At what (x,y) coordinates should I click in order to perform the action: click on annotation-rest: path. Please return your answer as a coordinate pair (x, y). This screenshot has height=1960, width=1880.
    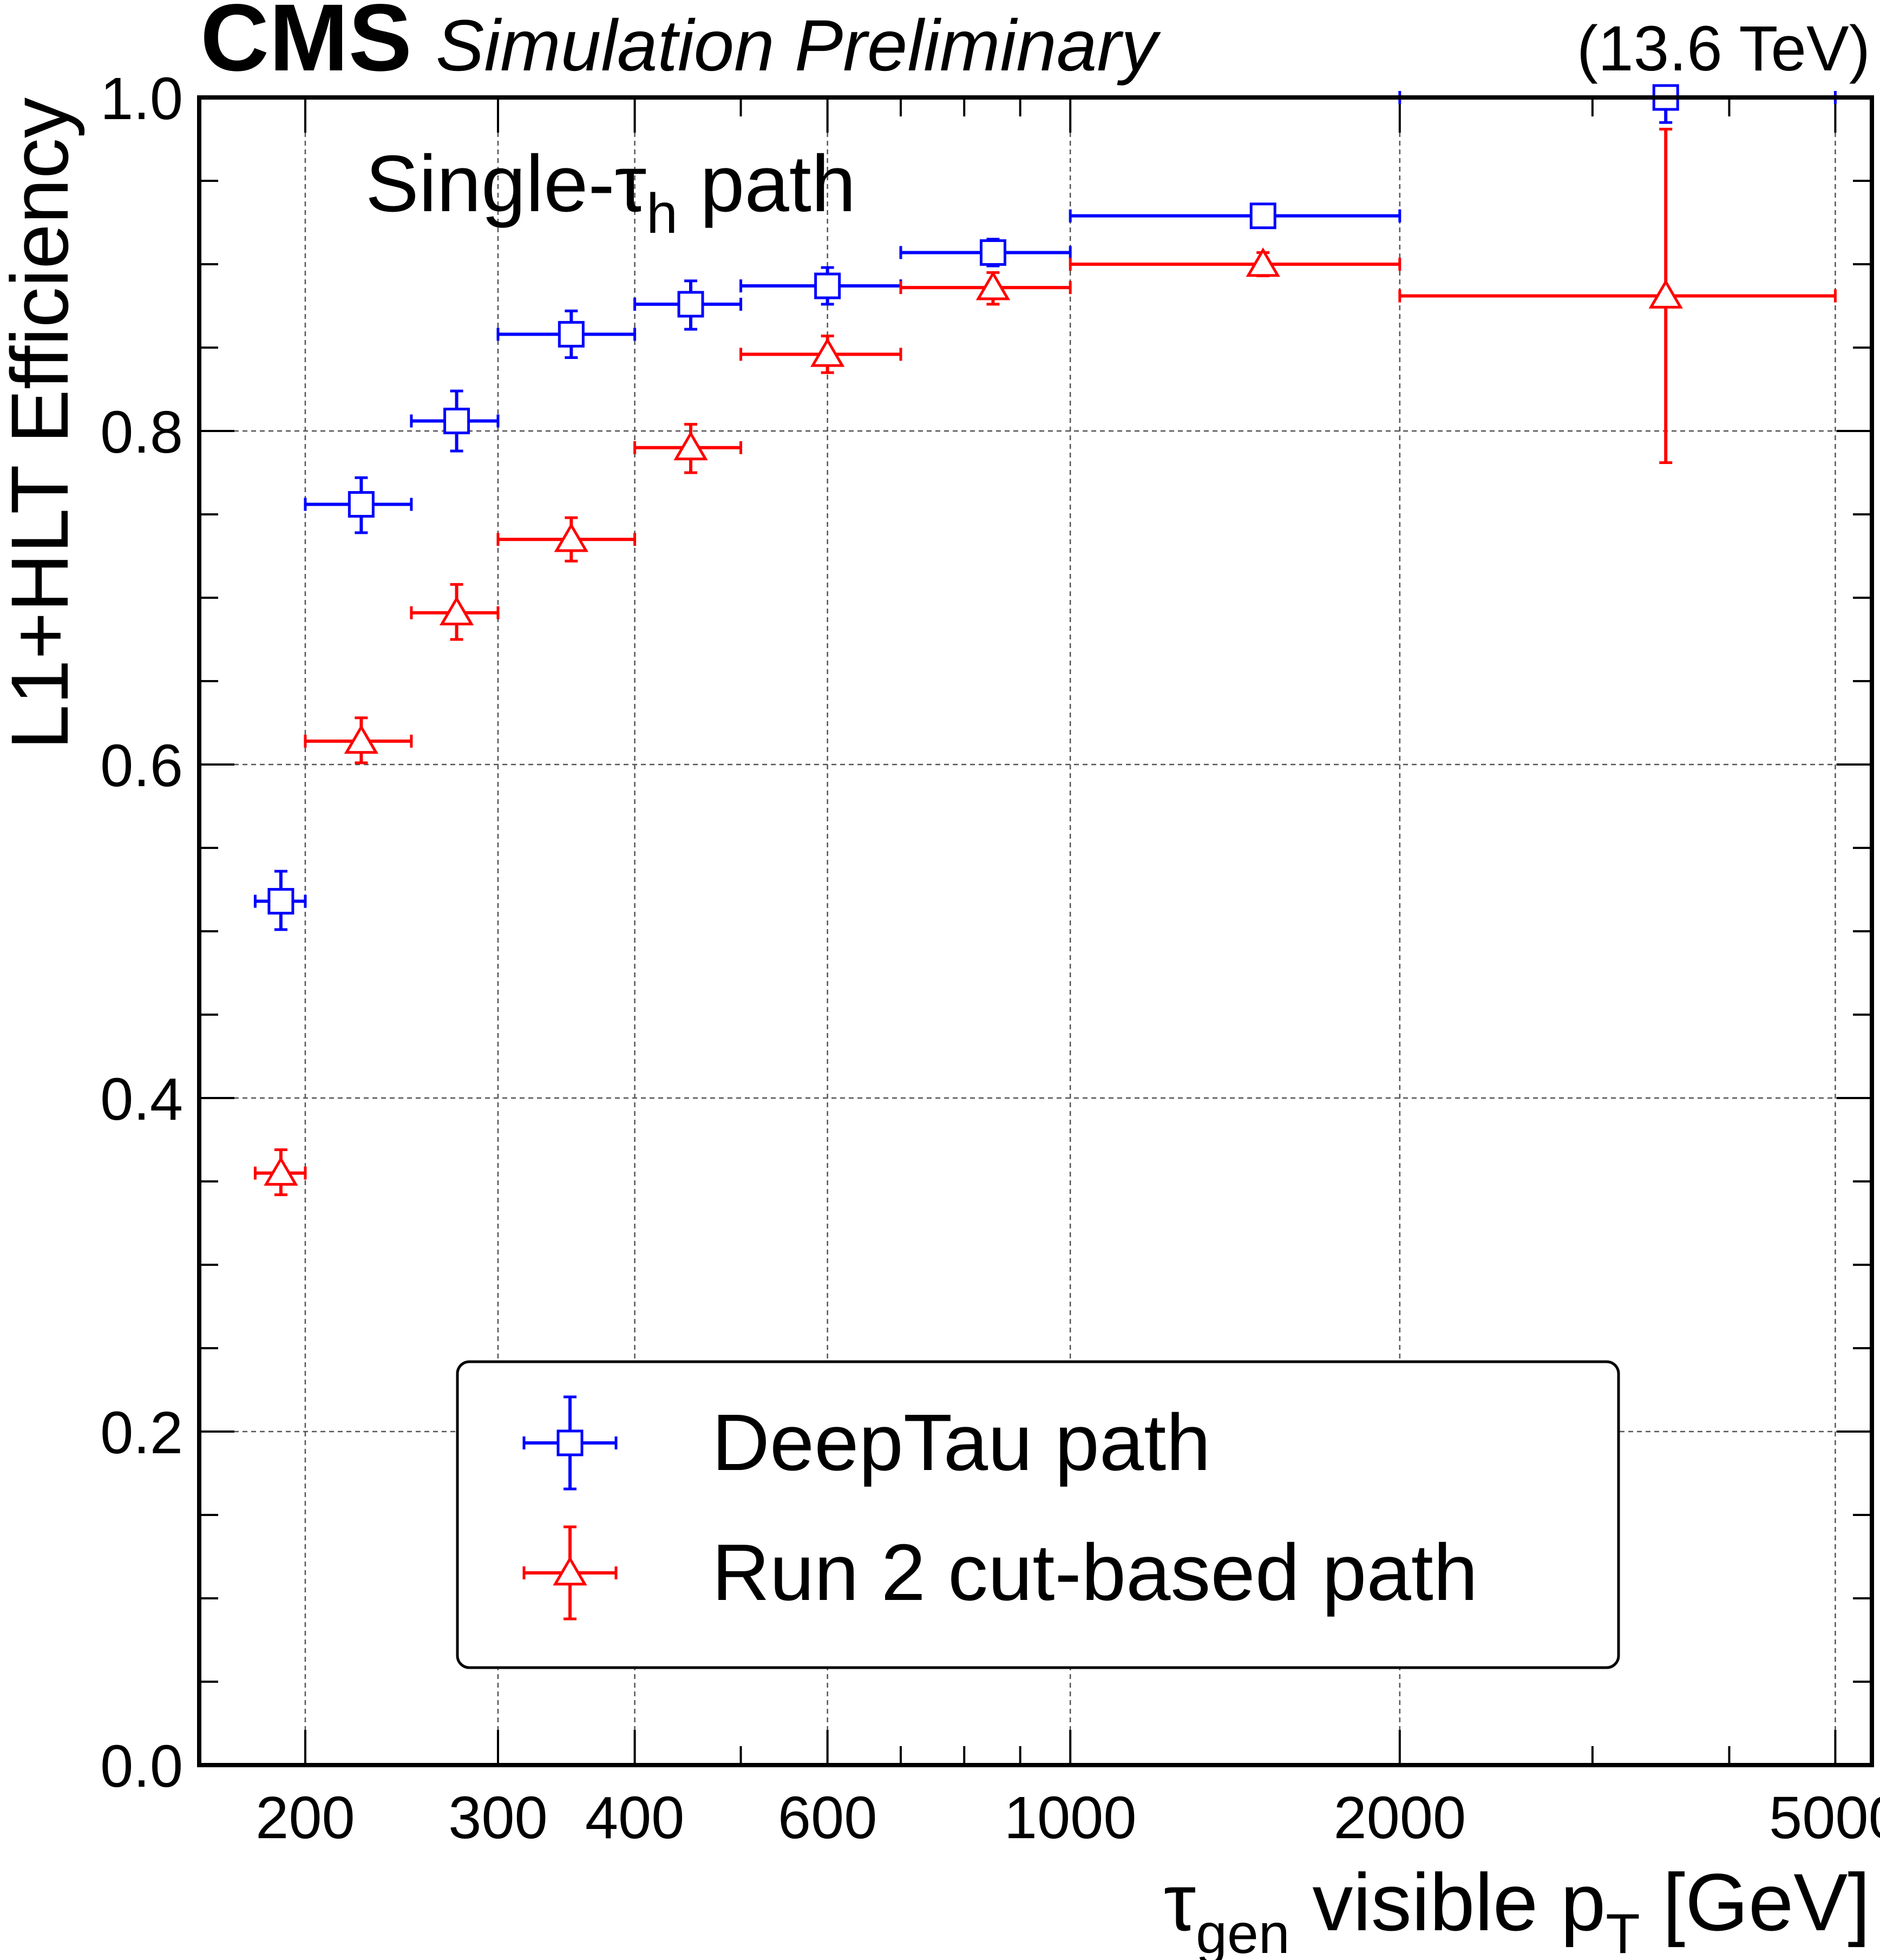
    Looking at the image, I should click on (767, 183).